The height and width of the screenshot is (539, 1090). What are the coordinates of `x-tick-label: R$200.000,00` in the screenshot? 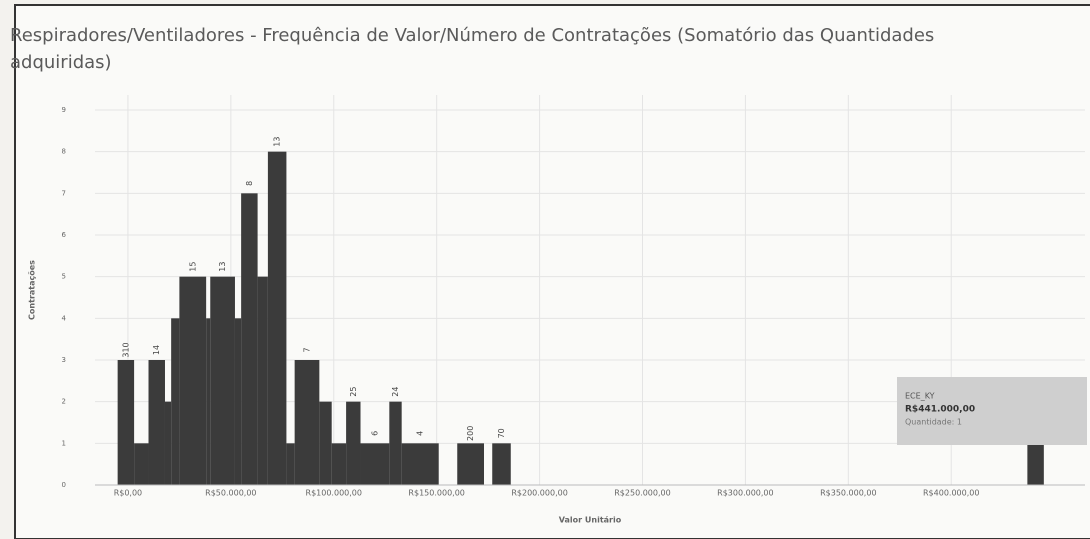 It's located at (539, 493).